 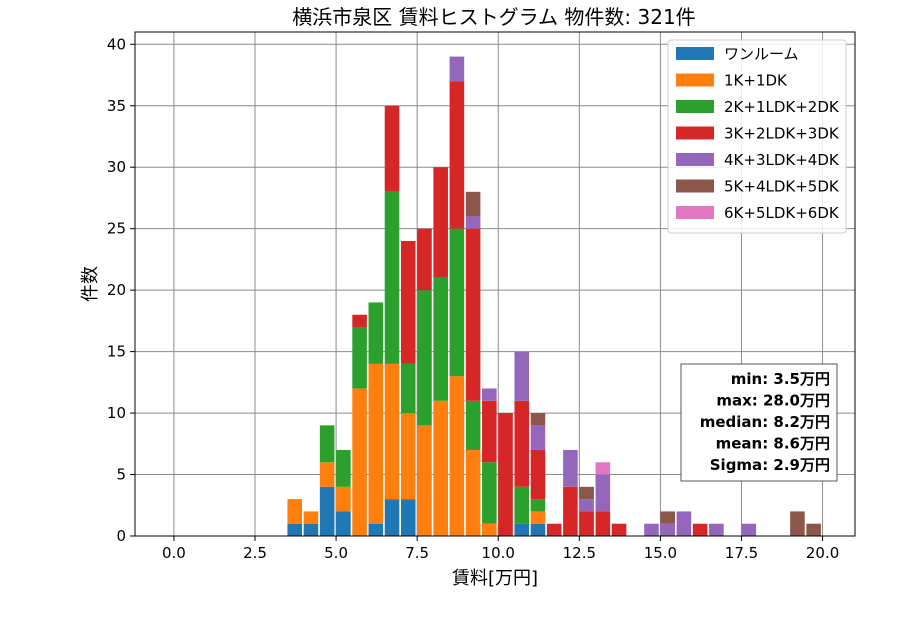 What do you see at coordinates (493, 17) in the screenshot?
I see `chart-title: 横浜市泉区 賃料ヒストグラム 物件数: 321件` at bounding box center [493, 17].